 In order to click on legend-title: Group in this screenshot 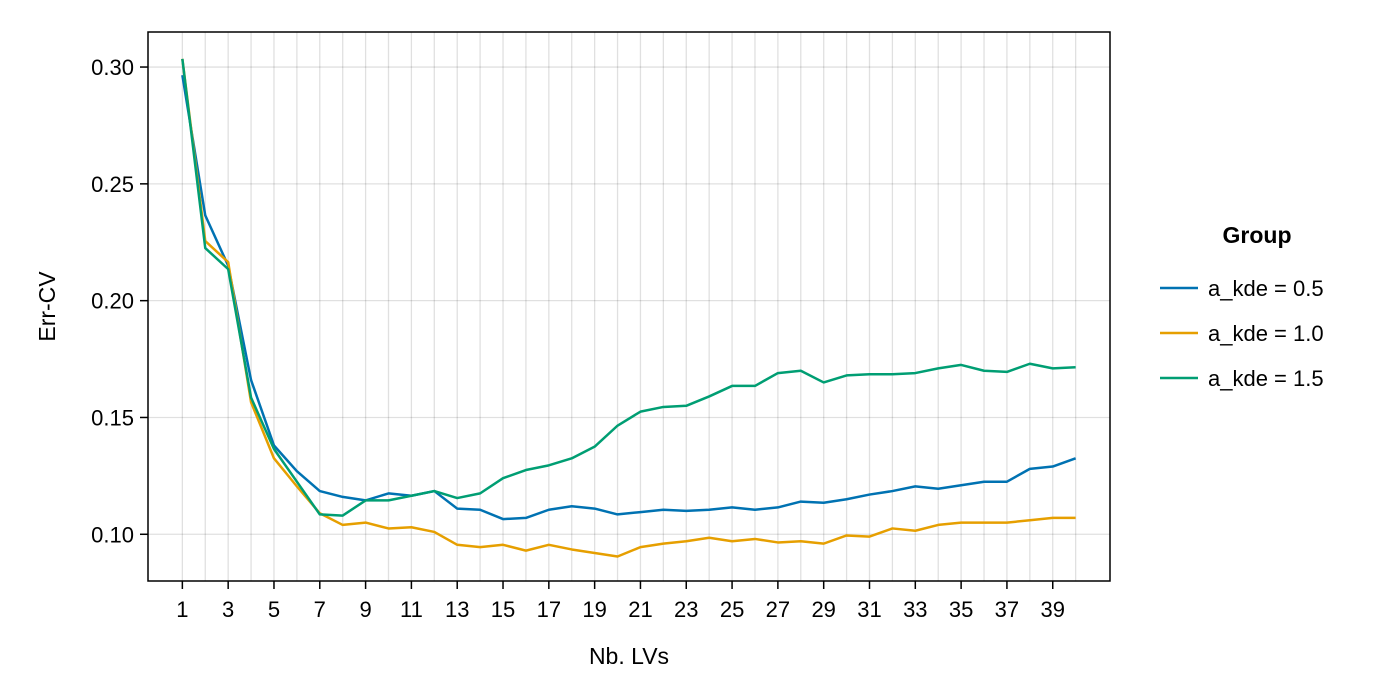, I will do `click(1257, 235)`.